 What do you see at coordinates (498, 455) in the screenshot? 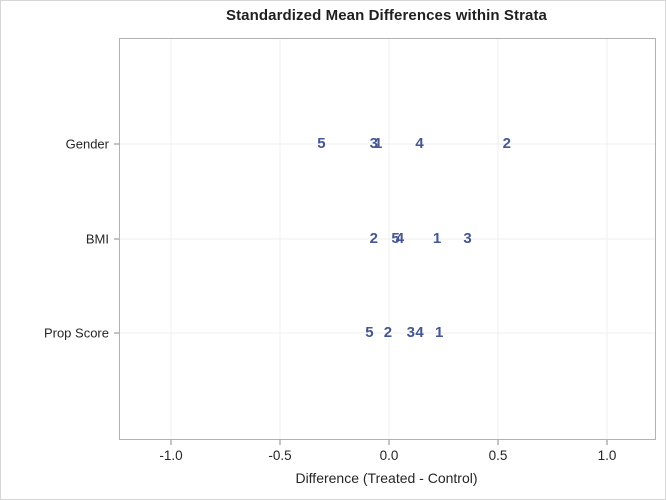
I see `x-tick-label: 0.5` at bounding box center [498, 455].